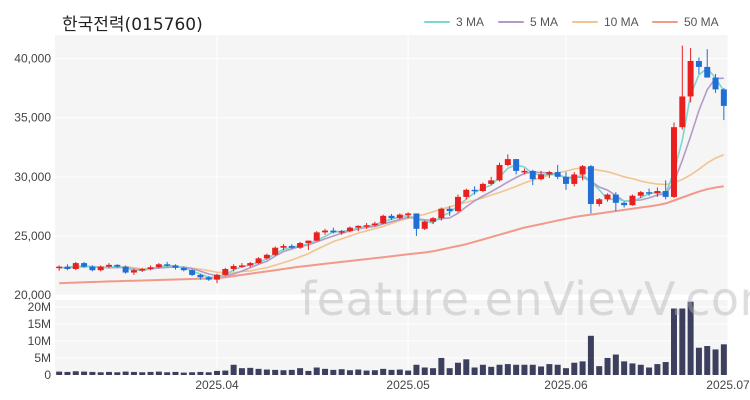 The image size is (750, 400). What do you see at coordinates (217, 385) in the screenshot?
I see `x-tick-label: 2025.04` at bounding box center [217, 385].